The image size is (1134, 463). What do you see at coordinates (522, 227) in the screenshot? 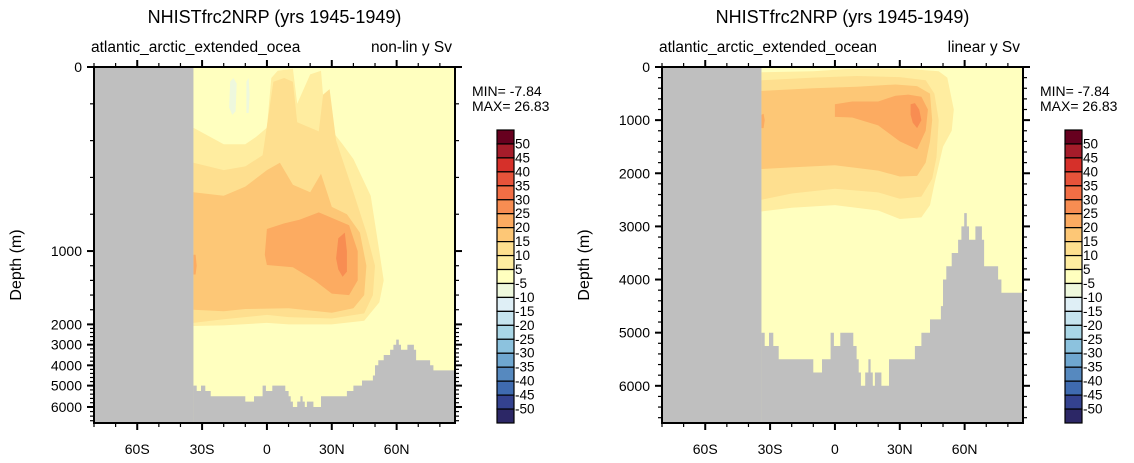
I see `colorbar-label: 20` at bounding box center [522, 227].